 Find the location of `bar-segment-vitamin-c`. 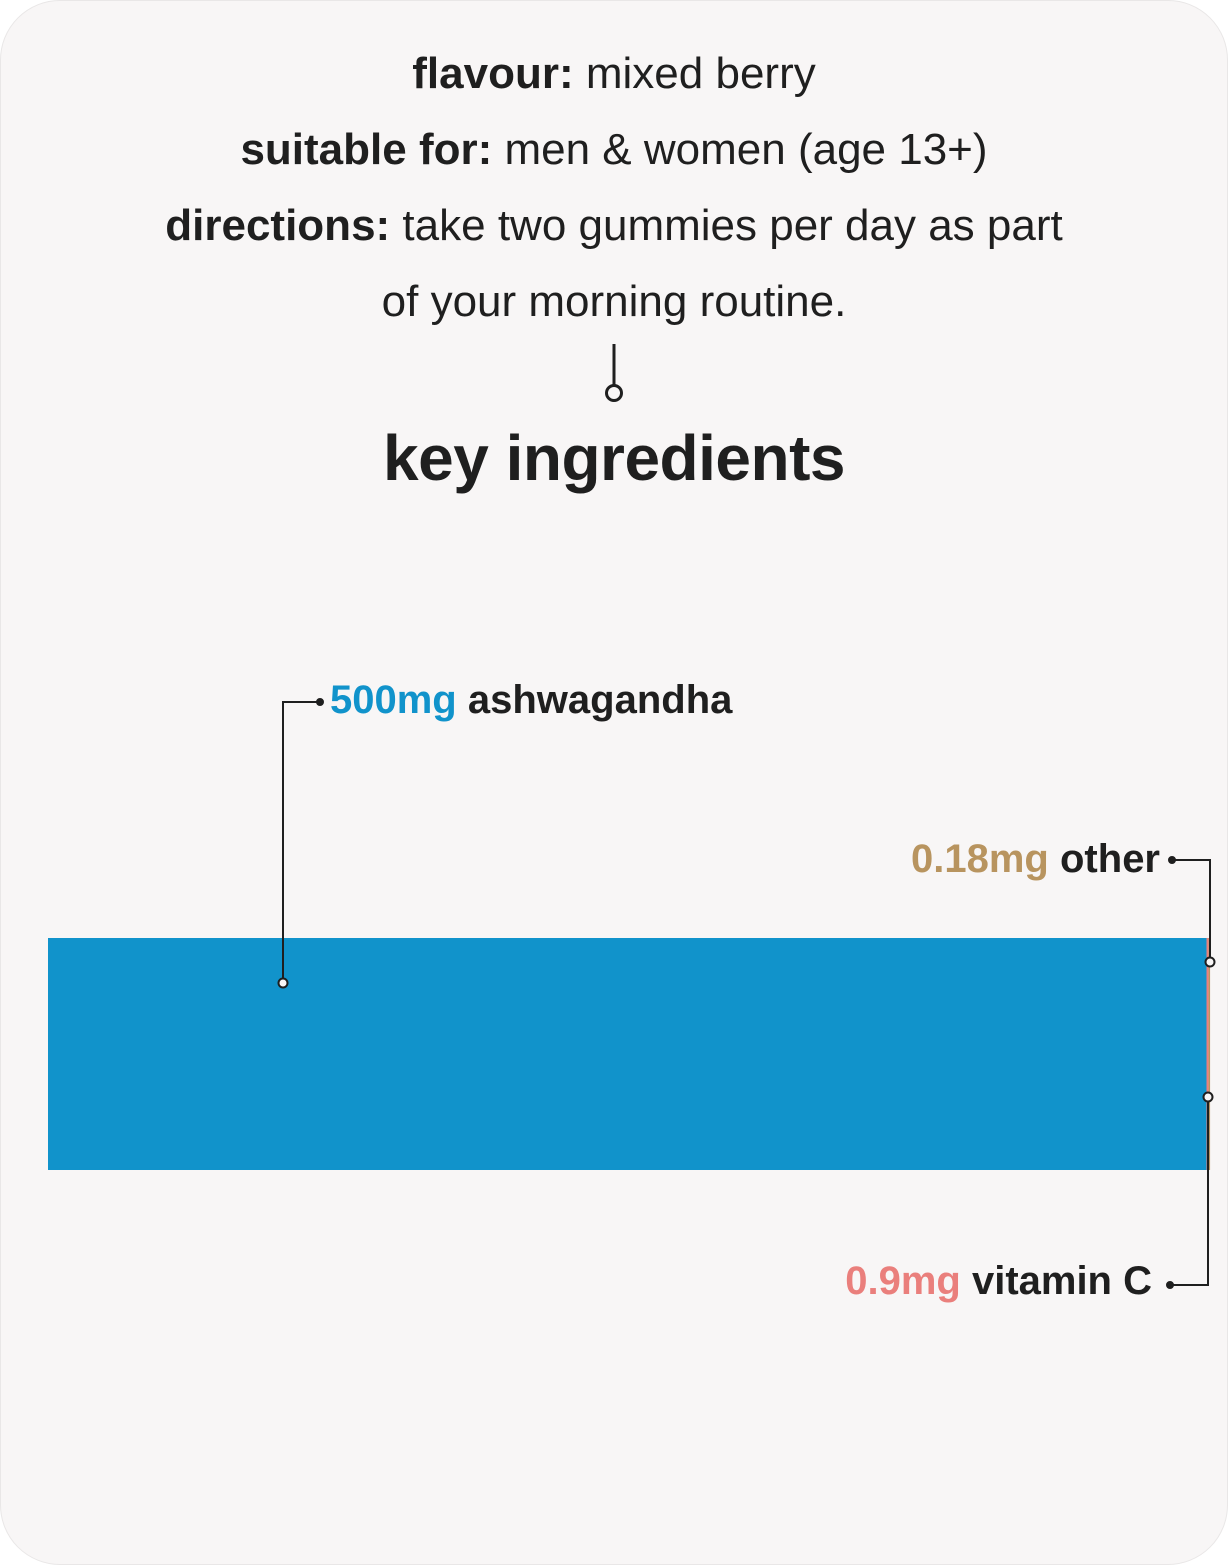

bar-segment-vitamin-c is located at coordinates (1207, 1054).